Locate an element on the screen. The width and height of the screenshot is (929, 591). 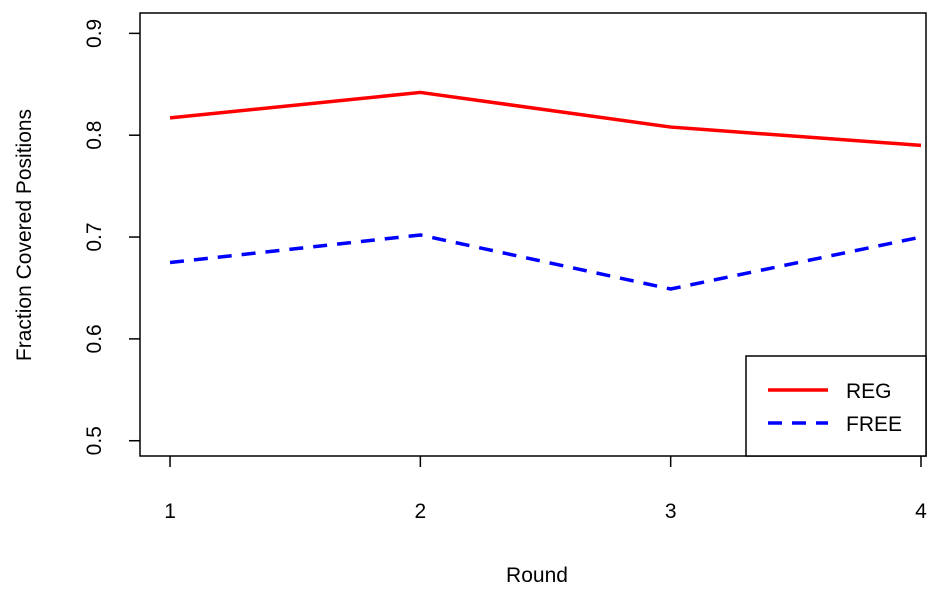
x-axis-title: Round is located at coordinates (537, 575).